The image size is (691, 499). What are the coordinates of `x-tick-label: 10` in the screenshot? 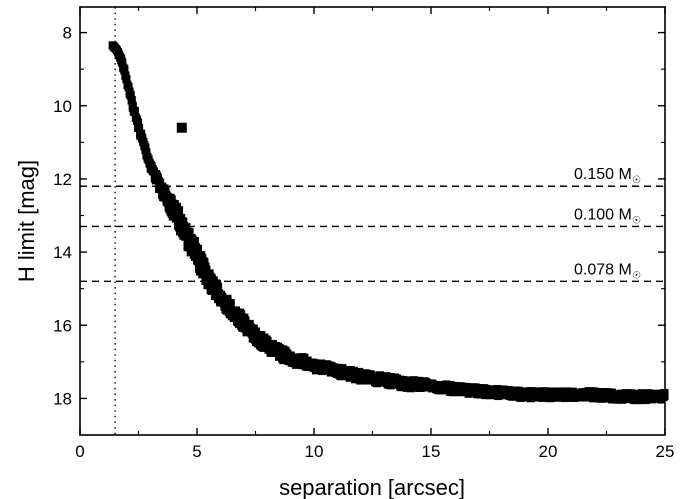 It's located at (314, 451).